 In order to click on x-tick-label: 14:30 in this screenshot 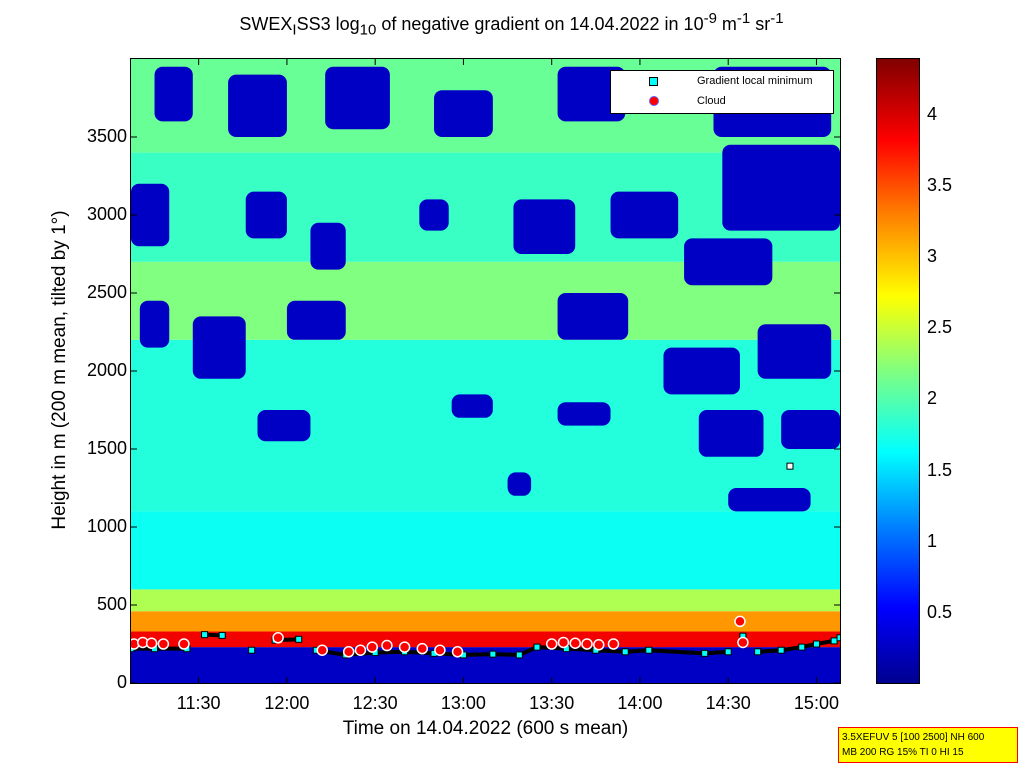, I will do `click(728, 703)`.